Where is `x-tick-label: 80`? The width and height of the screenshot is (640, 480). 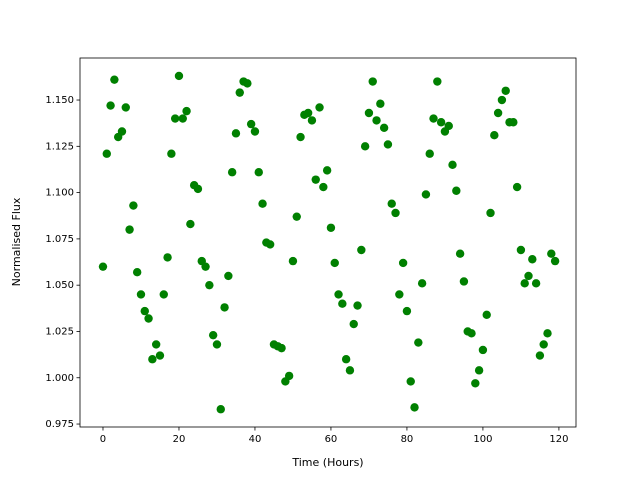 x-tick-label: 80 is located at coordinates (407, 439).